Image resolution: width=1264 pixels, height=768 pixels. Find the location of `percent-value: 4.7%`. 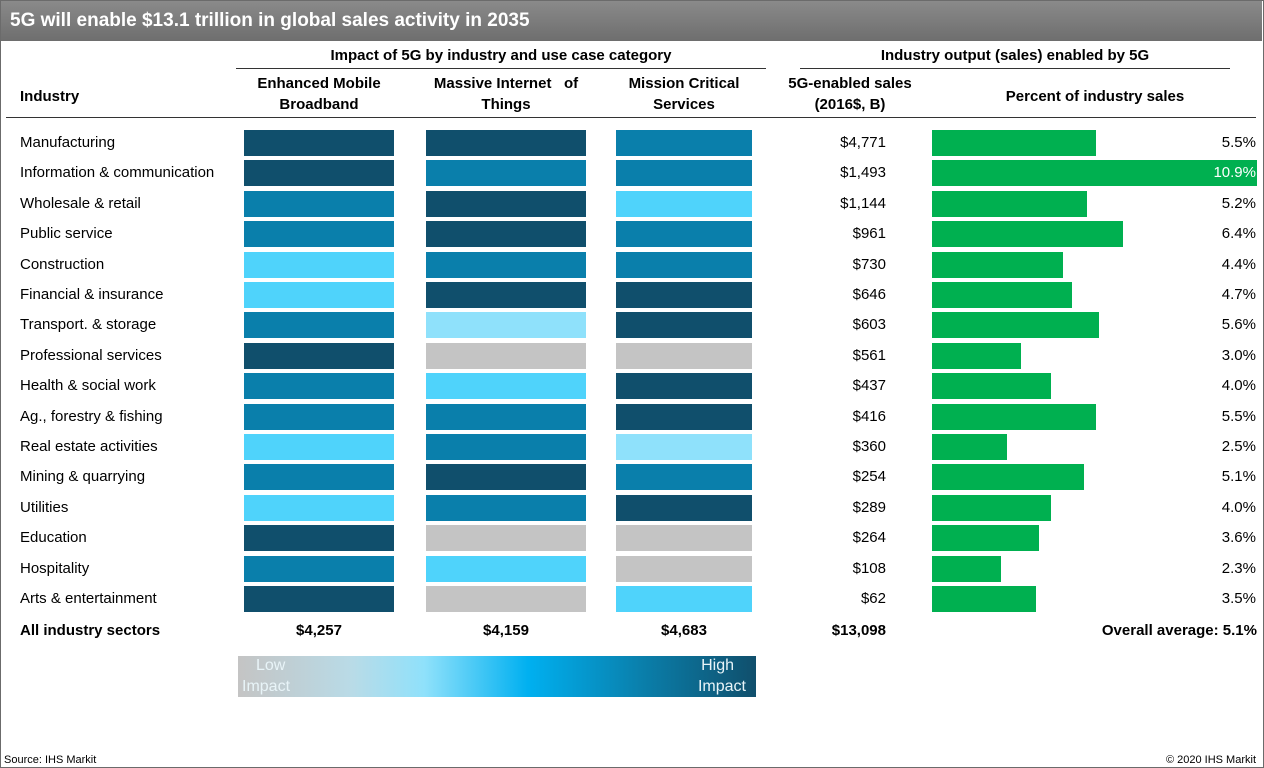

percent-value: 4.7% is located at coordinates (1238, 294).